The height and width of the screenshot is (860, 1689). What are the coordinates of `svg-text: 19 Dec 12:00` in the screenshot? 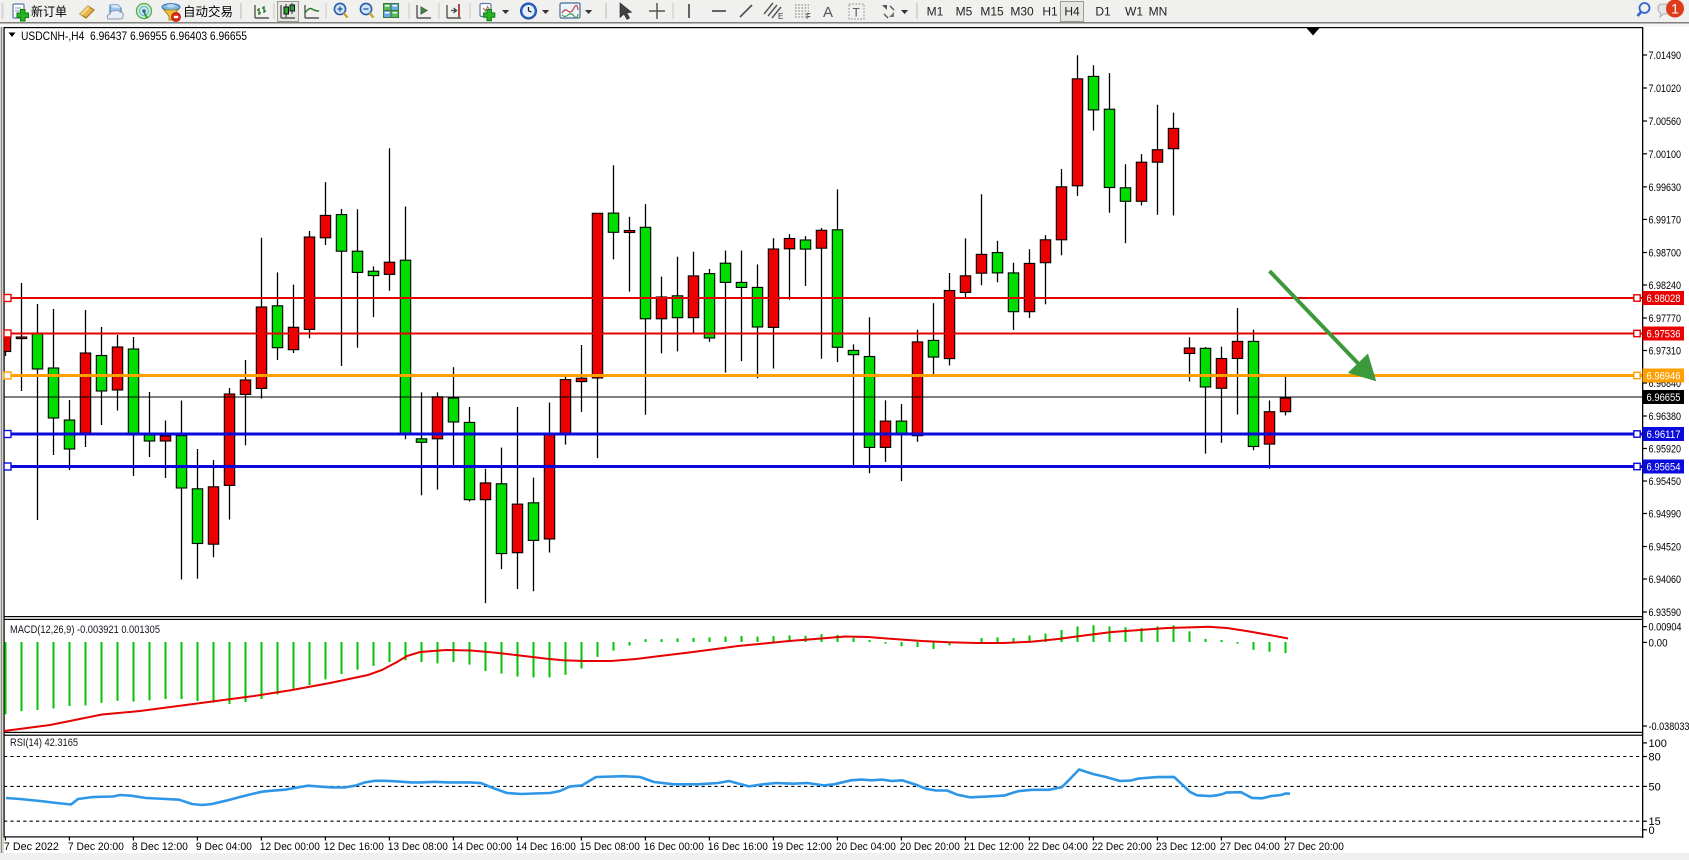 It's located at (802, 847).